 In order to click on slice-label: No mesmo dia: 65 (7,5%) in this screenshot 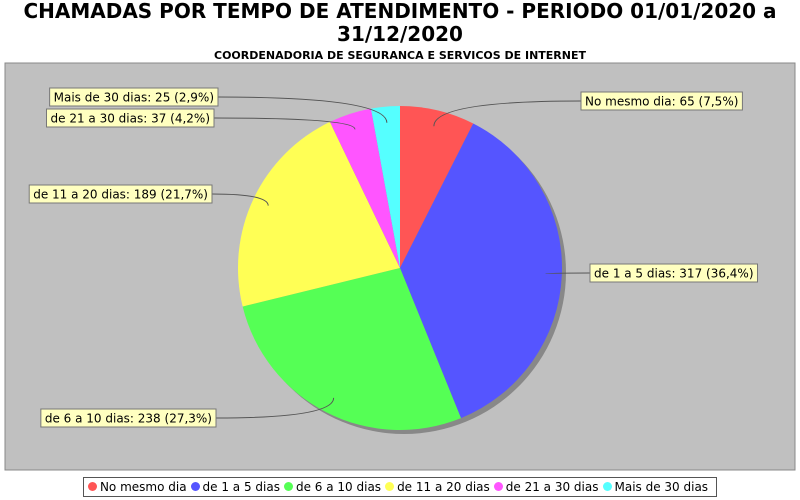, I will do `click(661, 101)`.